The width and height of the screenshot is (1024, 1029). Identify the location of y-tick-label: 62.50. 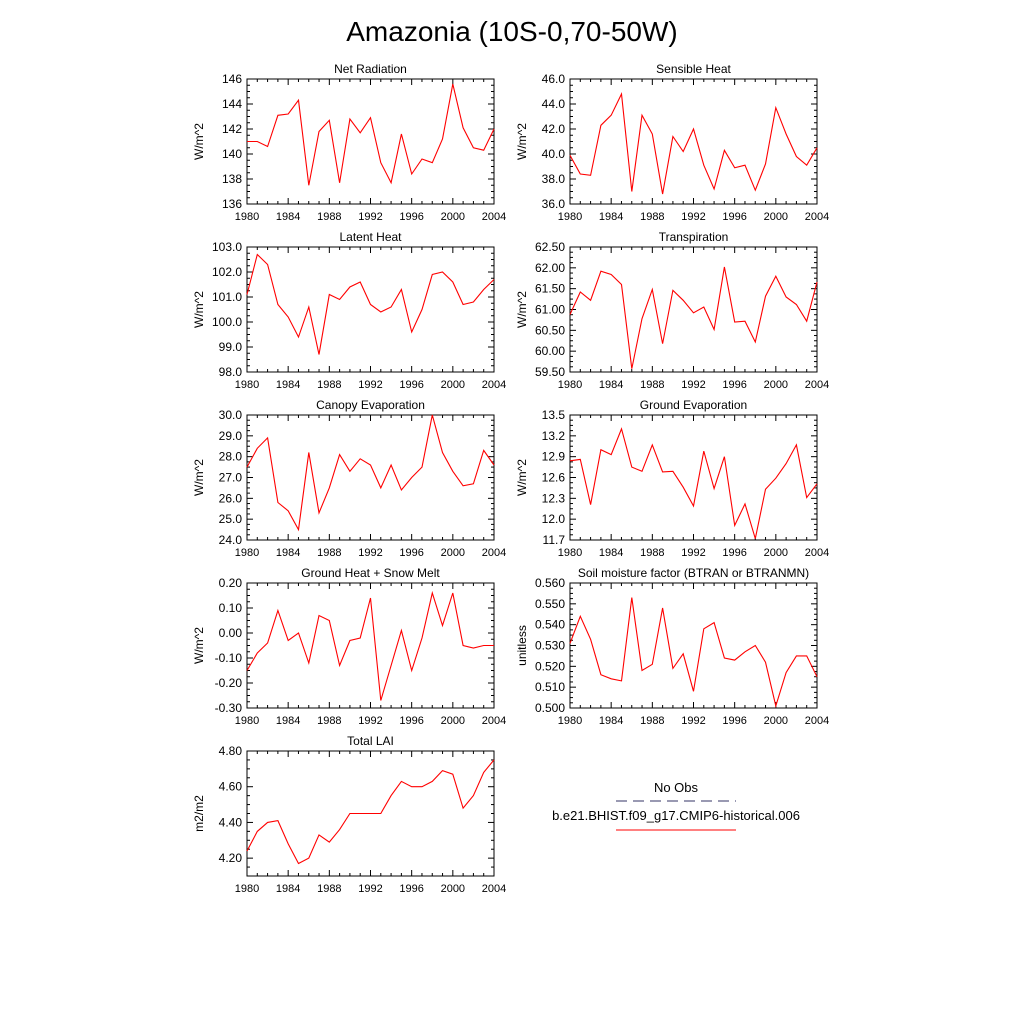
(550, 247).